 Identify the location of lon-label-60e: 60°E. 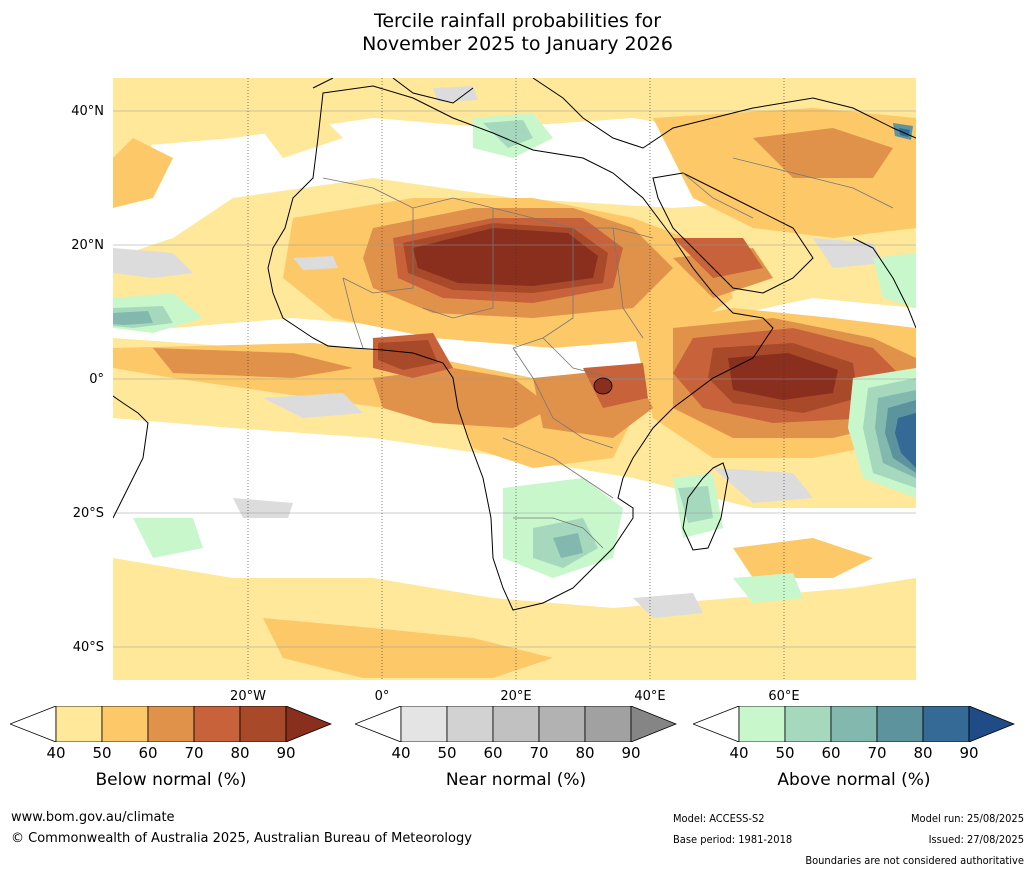
(784, 696).